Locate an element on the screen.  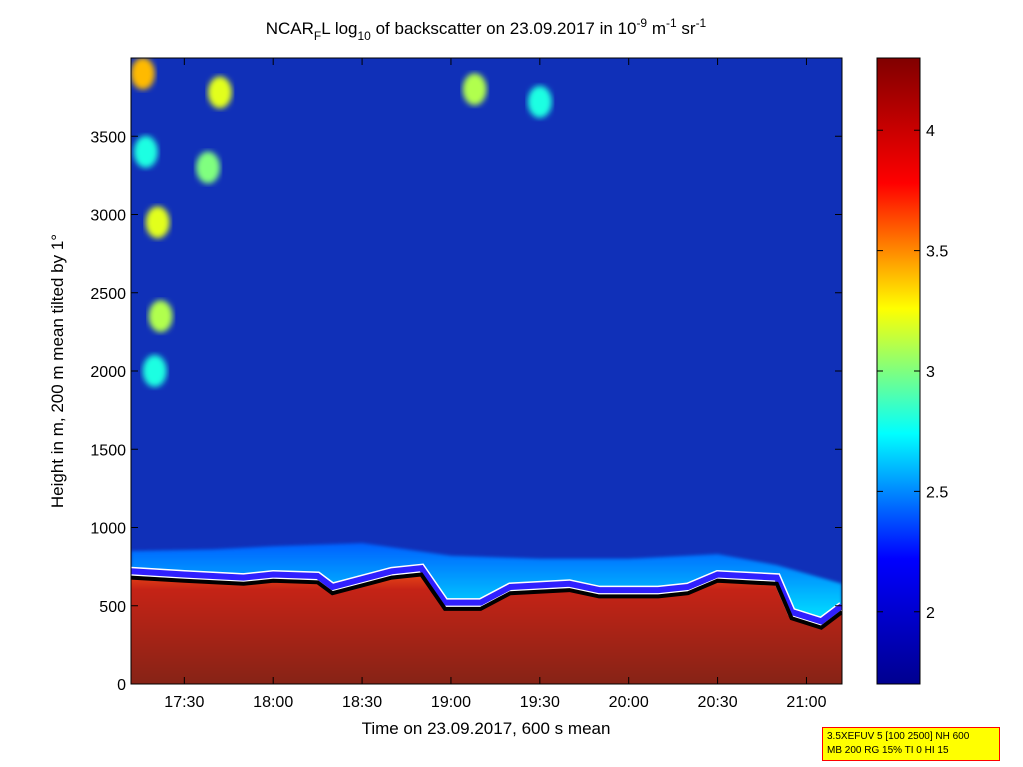
boundary-layer-core is located at coordinates (486, 628).